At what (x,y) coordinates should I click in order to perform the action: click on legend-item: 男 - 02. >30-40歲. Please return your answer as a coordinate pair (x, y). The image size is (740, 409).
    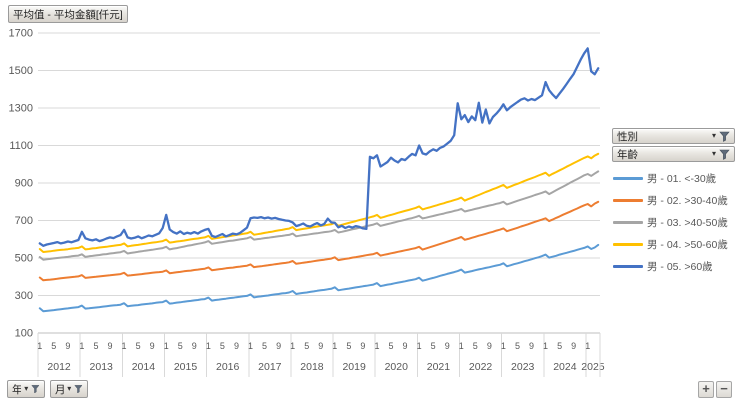
    Looking at the image, I should click on (676, 200).